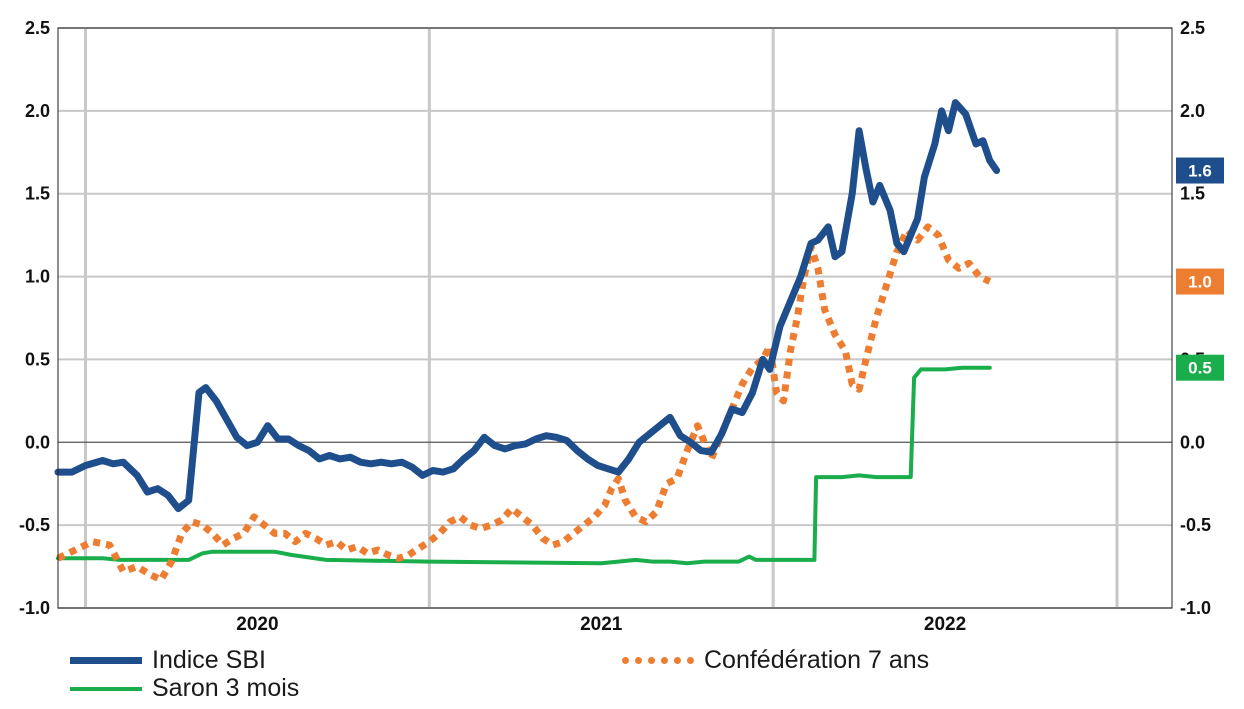 The height and width of the screenshot is (709, 1244). I want to click on y-tick-label-right: -1.0, so click(1195, 608).